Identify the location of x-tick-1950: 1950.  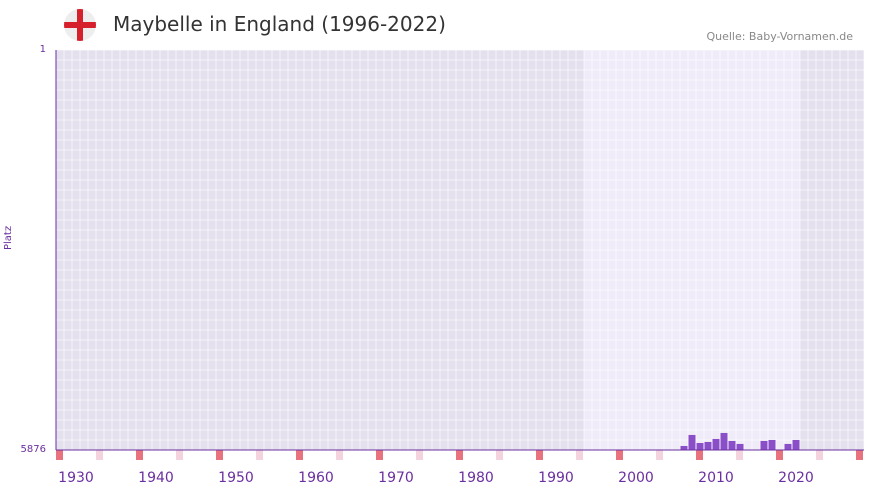
(236, 478).